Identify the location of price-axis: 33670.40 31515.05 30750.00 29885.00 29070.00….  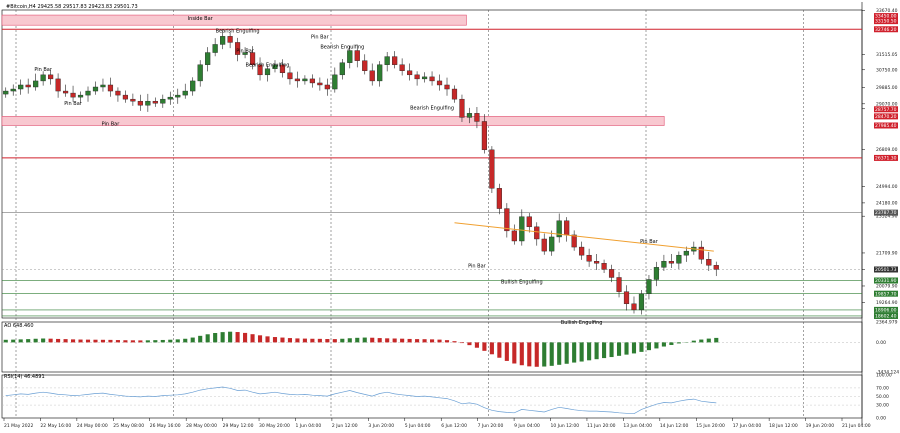
(880, 215).